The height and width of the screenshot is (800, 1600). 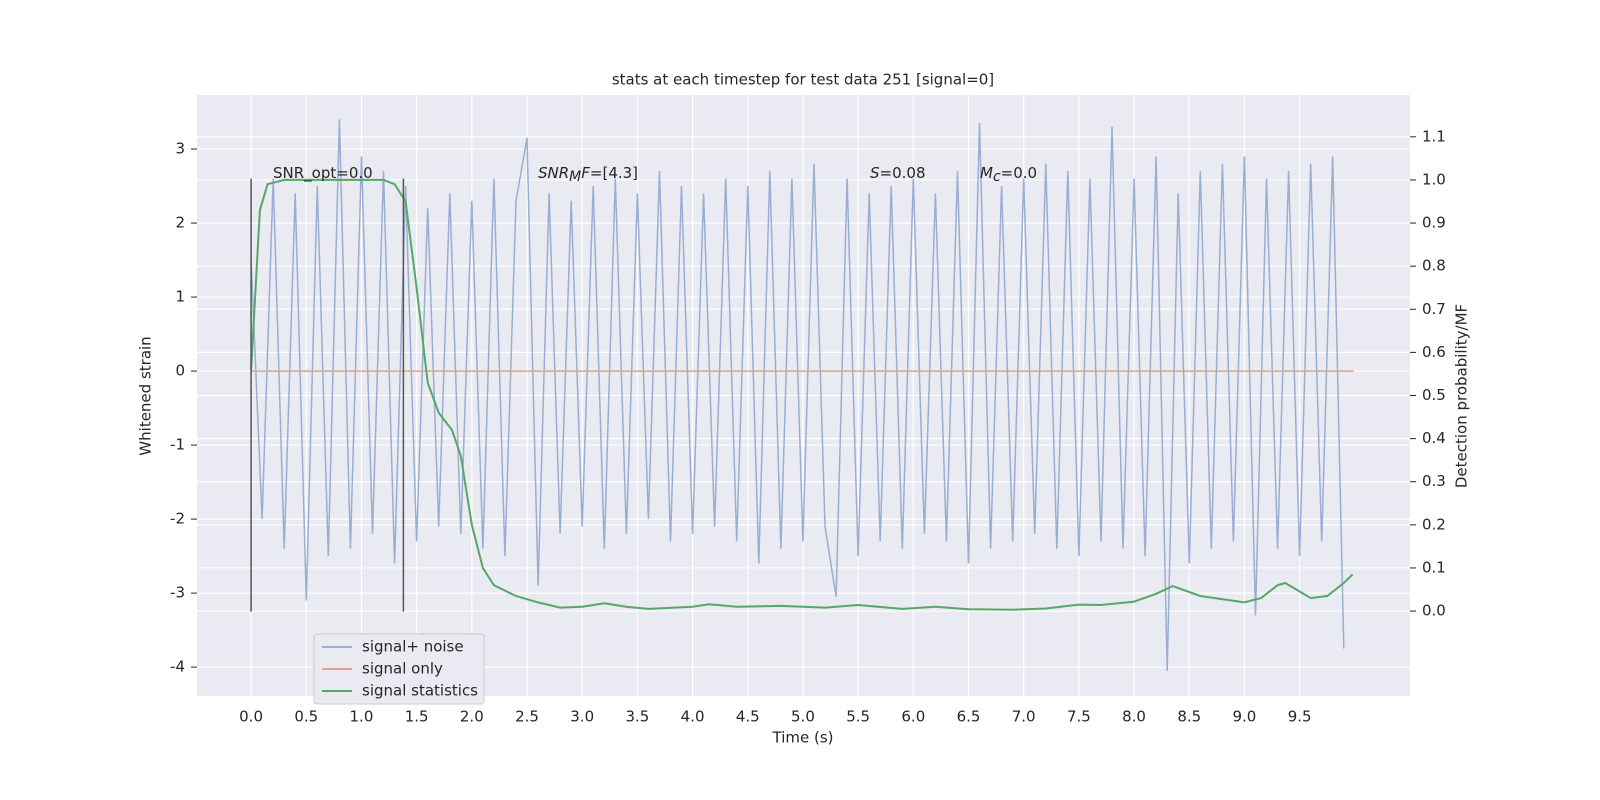 I want to click on y-tick-label: -1, so click(x=177, y=445).